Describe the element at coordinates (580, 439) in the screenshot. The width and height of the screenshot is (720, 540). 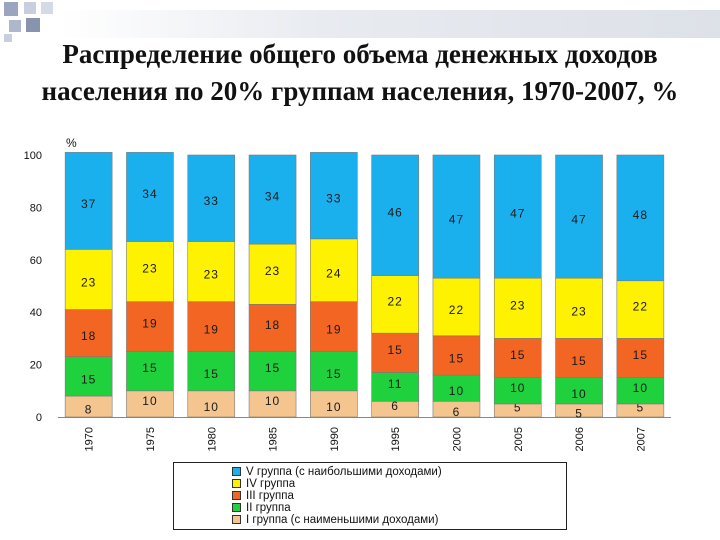
I see `x-tick-label: 2006` at that location.